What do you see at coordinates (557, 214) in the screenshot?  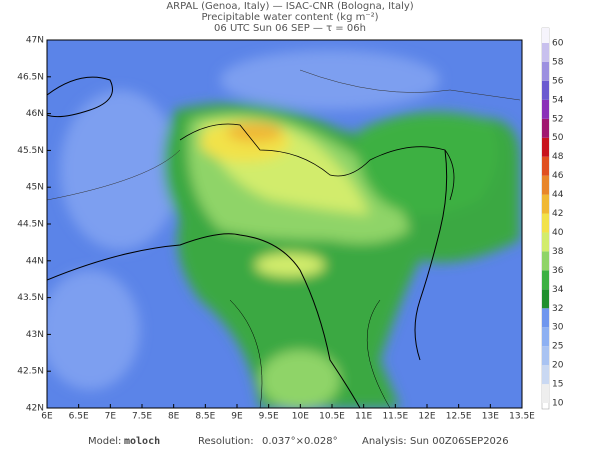 I see `colorbar-label: 42` at bounding box center [557, 214].